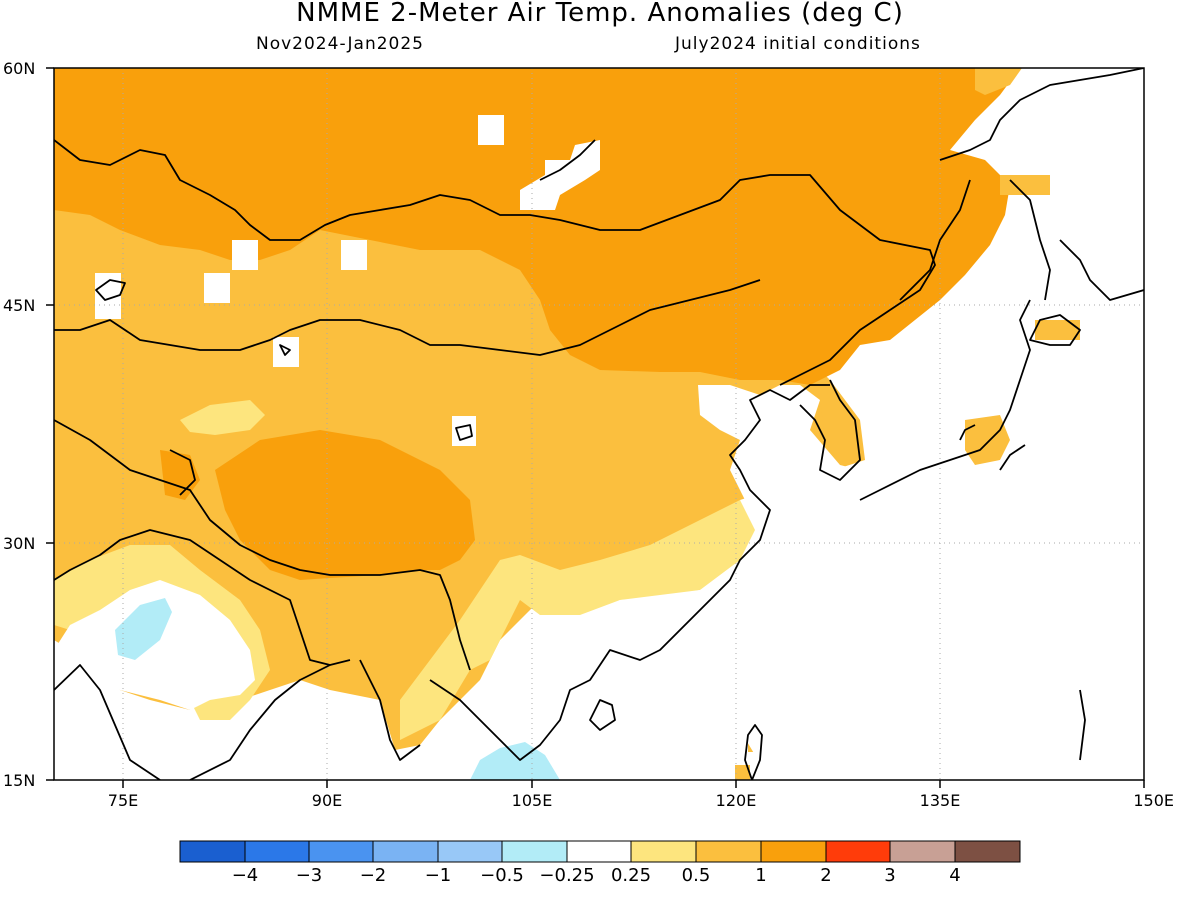 This screenshot has width=1200, height=900. Describe the element at coordinates (560, 175) in the screenshot. I see `lake-baikal-cells` at that location.